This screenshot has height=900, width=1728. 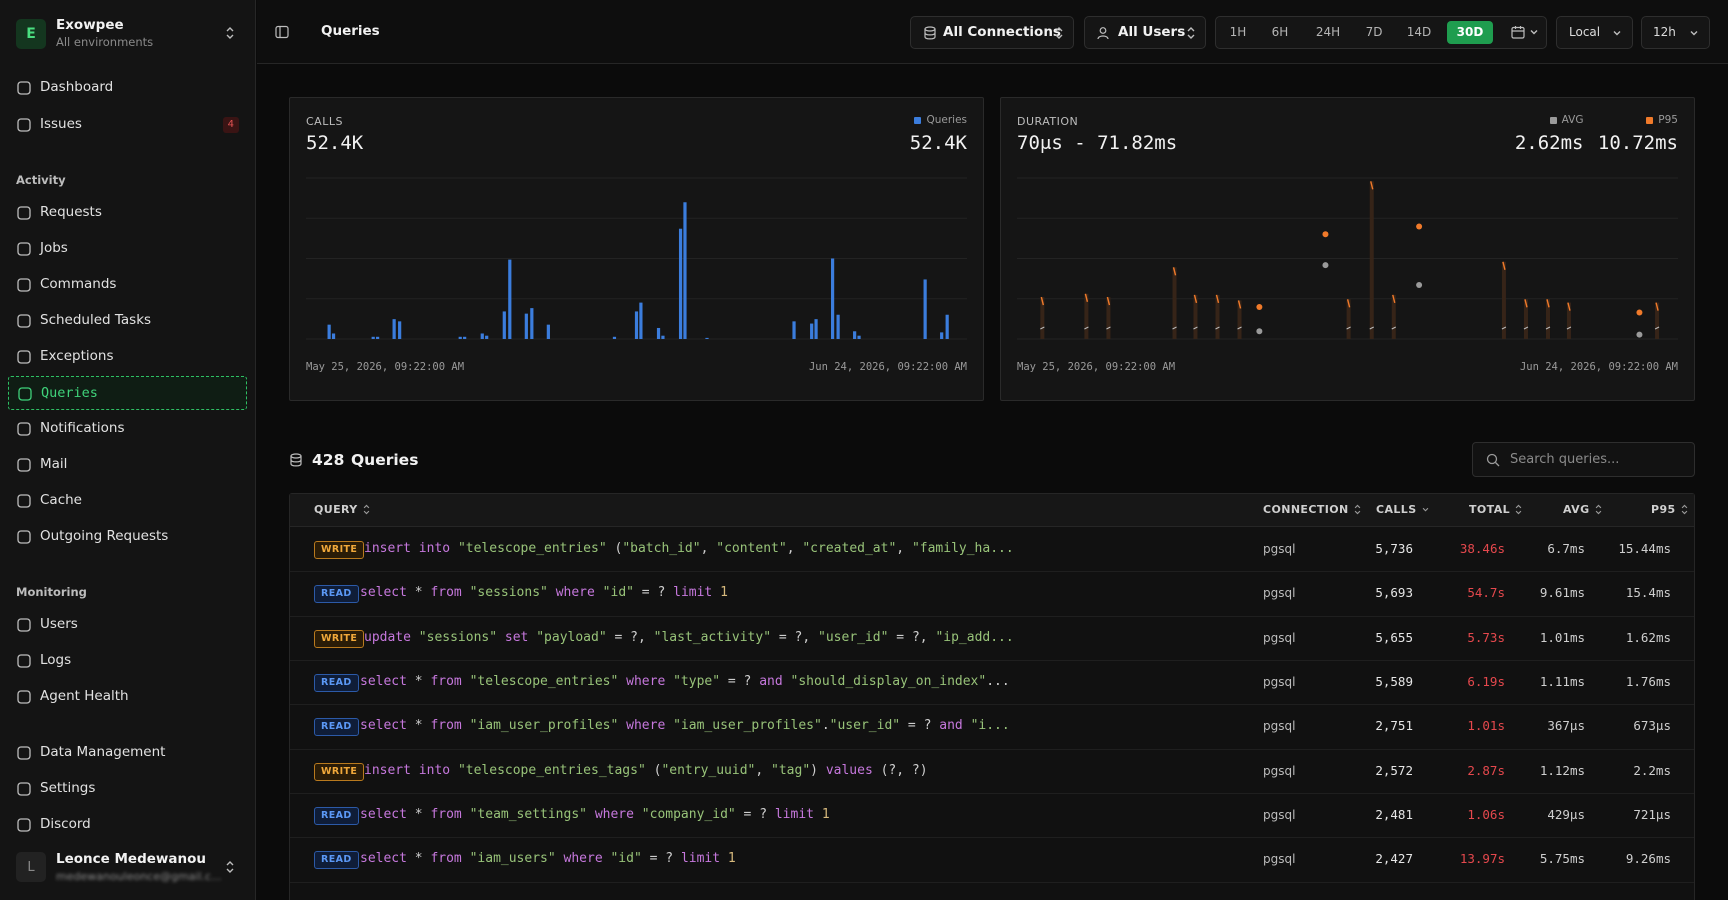 I want to click on range-group: 1H 6H 24H 7D 14D 30D, so click(x=1381, y=32).